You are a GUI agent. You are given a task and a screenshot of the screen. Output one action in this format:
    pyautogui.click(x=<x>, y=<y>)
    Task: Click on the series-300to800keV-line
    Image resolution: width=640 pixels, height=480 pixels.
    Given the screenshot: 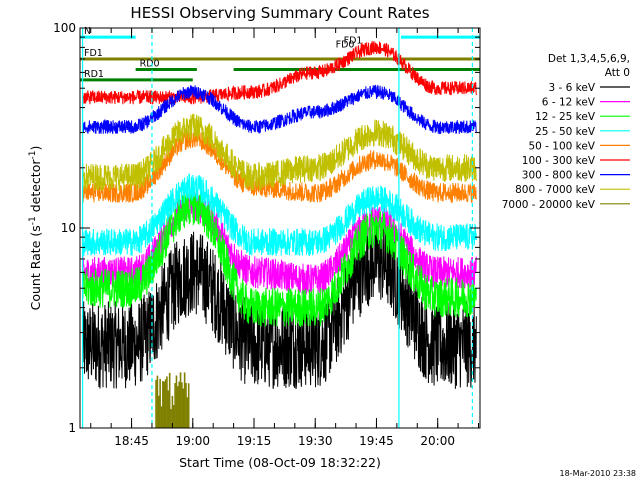 What is the action you would take?
    pyautogui.click(x=279, y=109)
    